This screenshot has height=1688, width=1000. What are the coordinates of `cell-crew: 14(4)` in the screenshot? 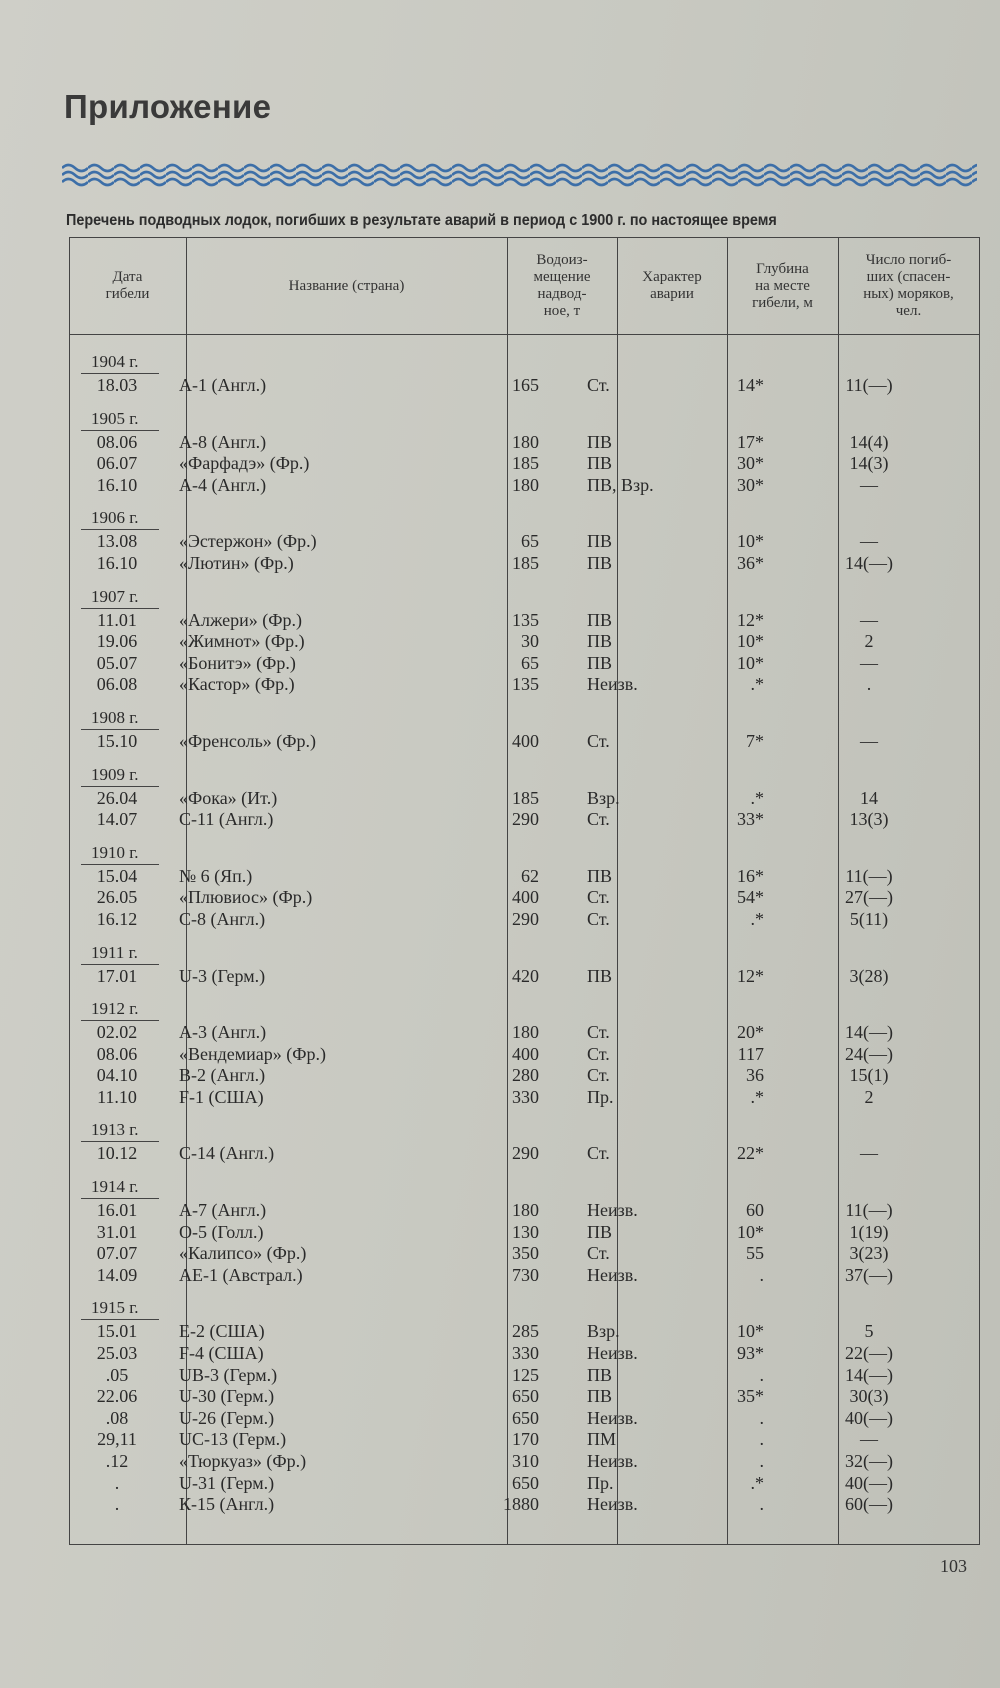 It's located at (869, 441).